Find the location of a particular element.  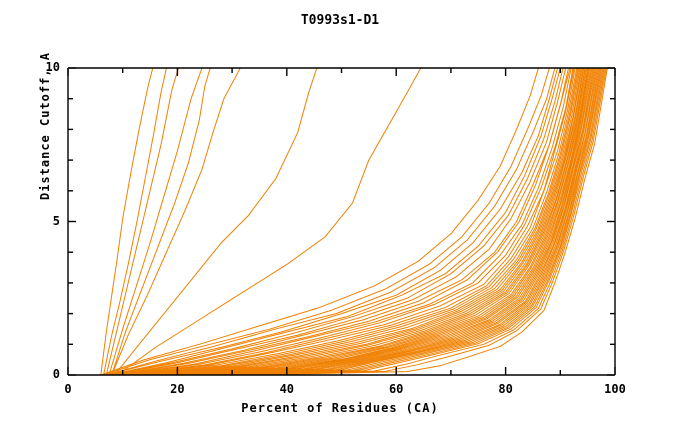

x-axis-label: Percent of Residues (CA) is located at coordinates (340, 408).